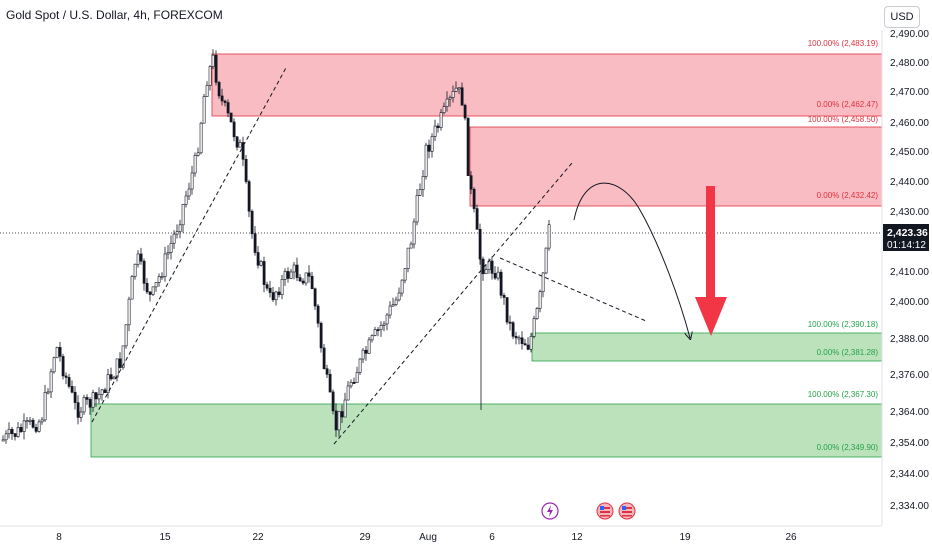  What do you see at coordinates (909, 339) in the screenshot?
I see `y-tick: 2,388.00` at bounding box center [909, 339].